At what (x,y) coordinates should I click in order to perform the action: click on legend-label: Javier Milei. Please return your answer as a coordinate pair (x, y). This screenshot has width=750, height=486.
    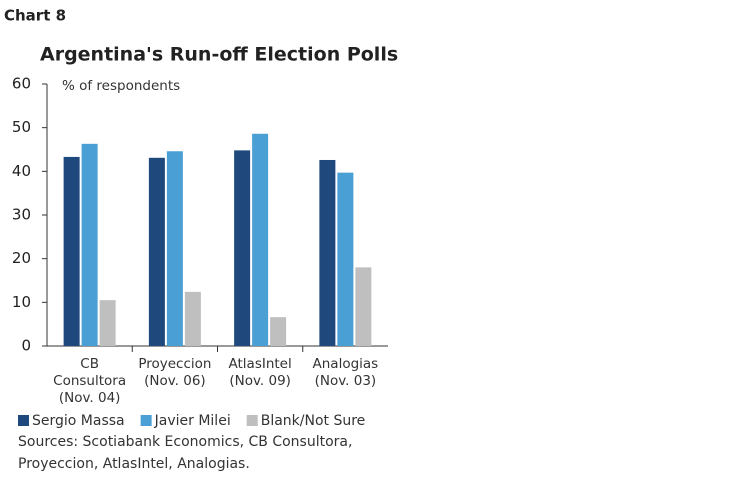
    Looking at the image, I should click on (192, 421).